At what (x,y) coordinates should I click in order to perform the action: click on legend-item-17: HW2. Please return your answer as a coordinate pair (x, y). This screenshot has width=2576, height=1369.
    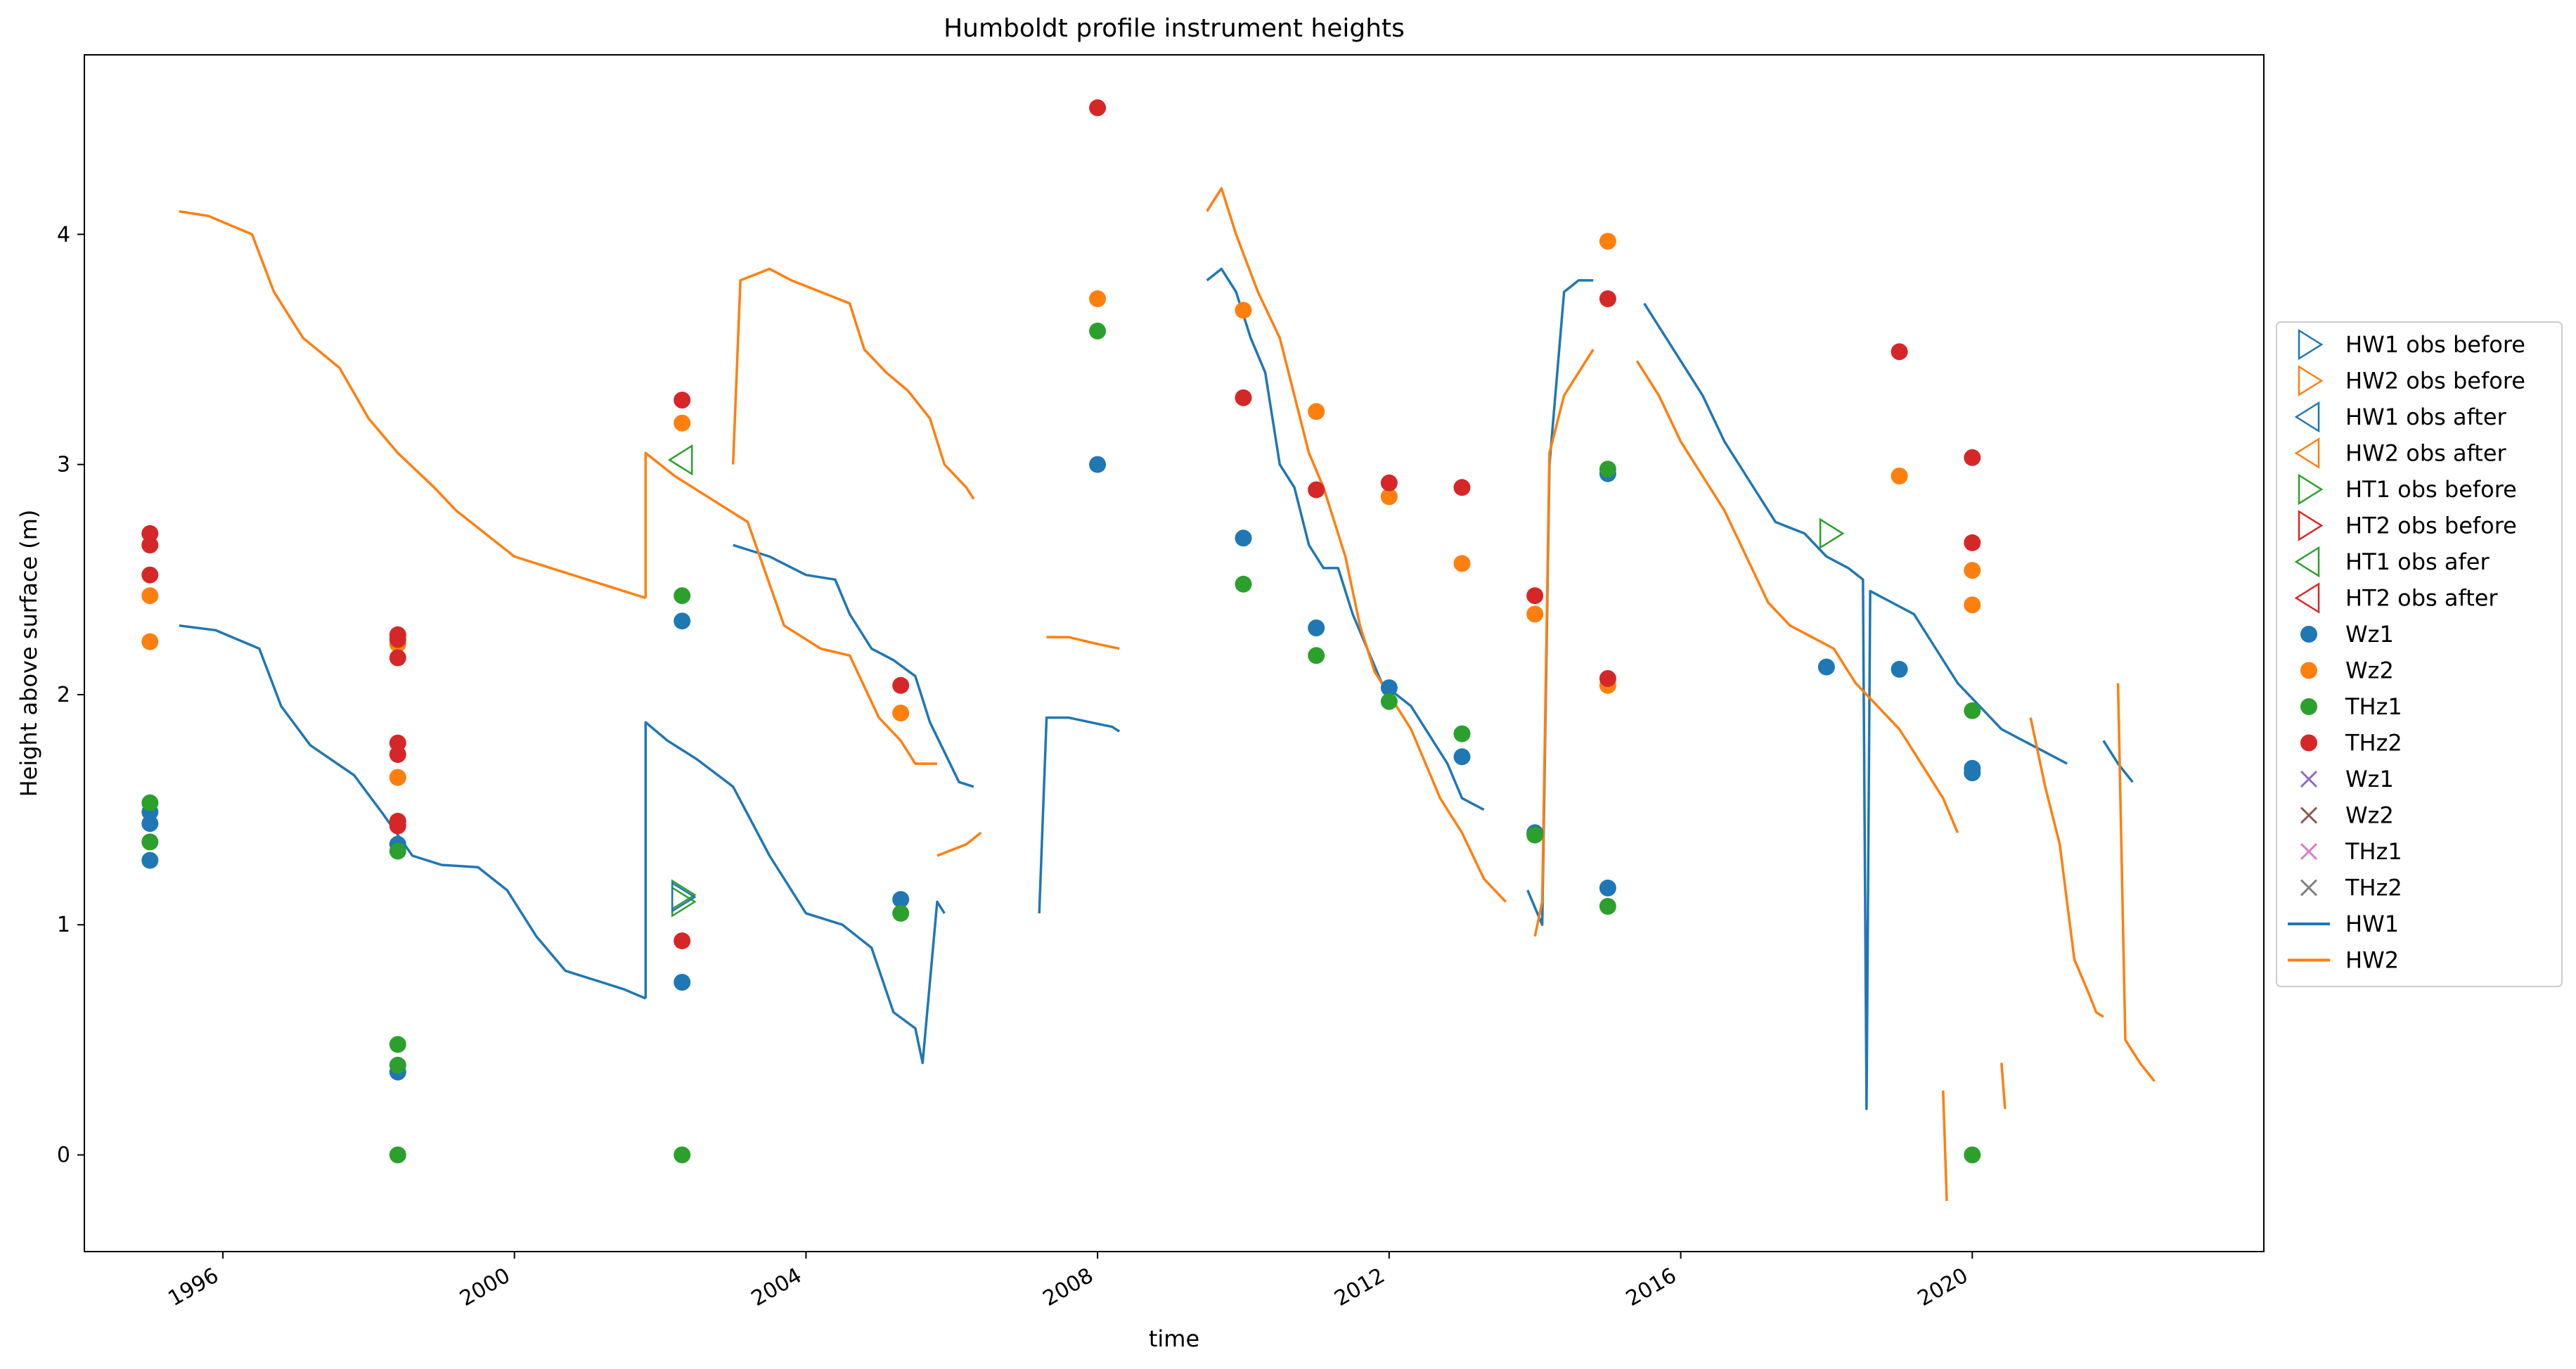
    Looking at the image, I should click on (2343, 960).